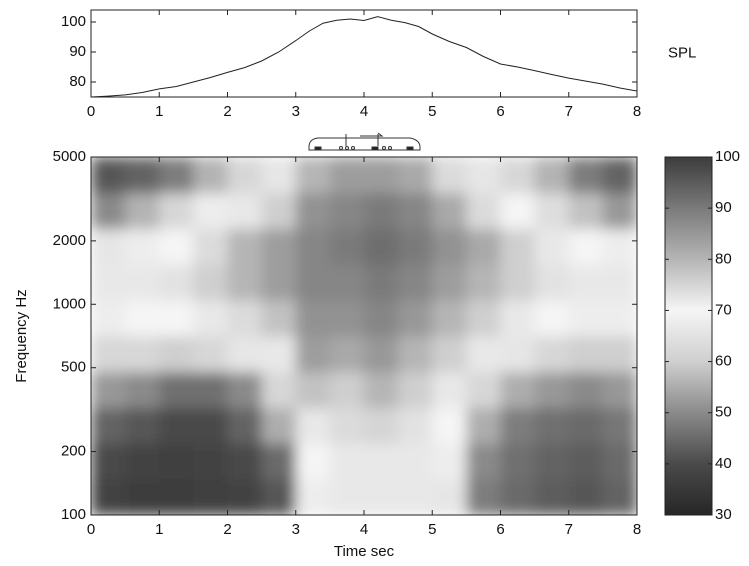 The width and height of the screenshot is (749, 566). Describe the element at coordinates (364, 141) in the screenshot. I see `train-icon` at that location.